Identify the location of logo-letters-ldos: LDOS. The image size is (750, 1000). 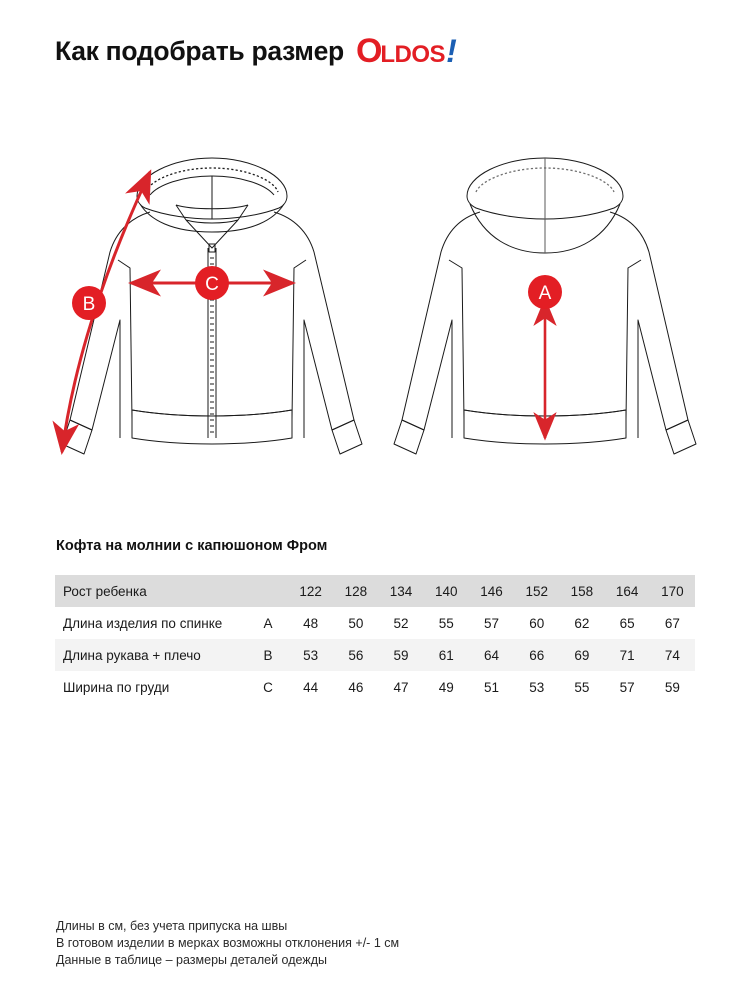
(413, 54).